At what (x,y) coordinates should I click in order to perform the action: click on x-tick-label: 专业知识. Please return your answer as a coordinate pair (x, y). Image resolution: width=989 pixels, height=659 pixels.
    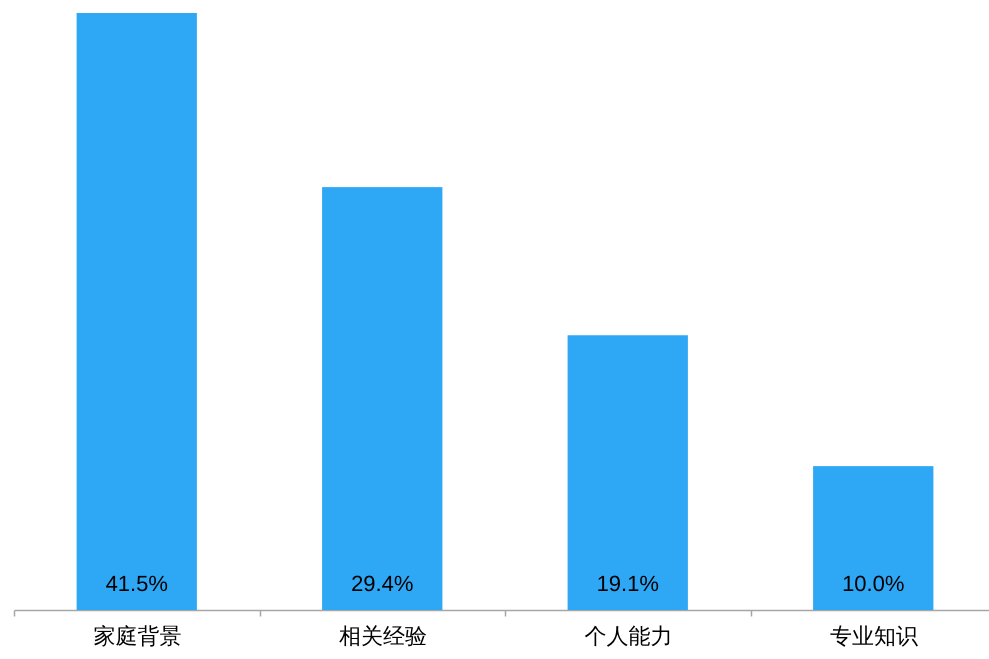
    Looking at the image, I should click on (874, 636).